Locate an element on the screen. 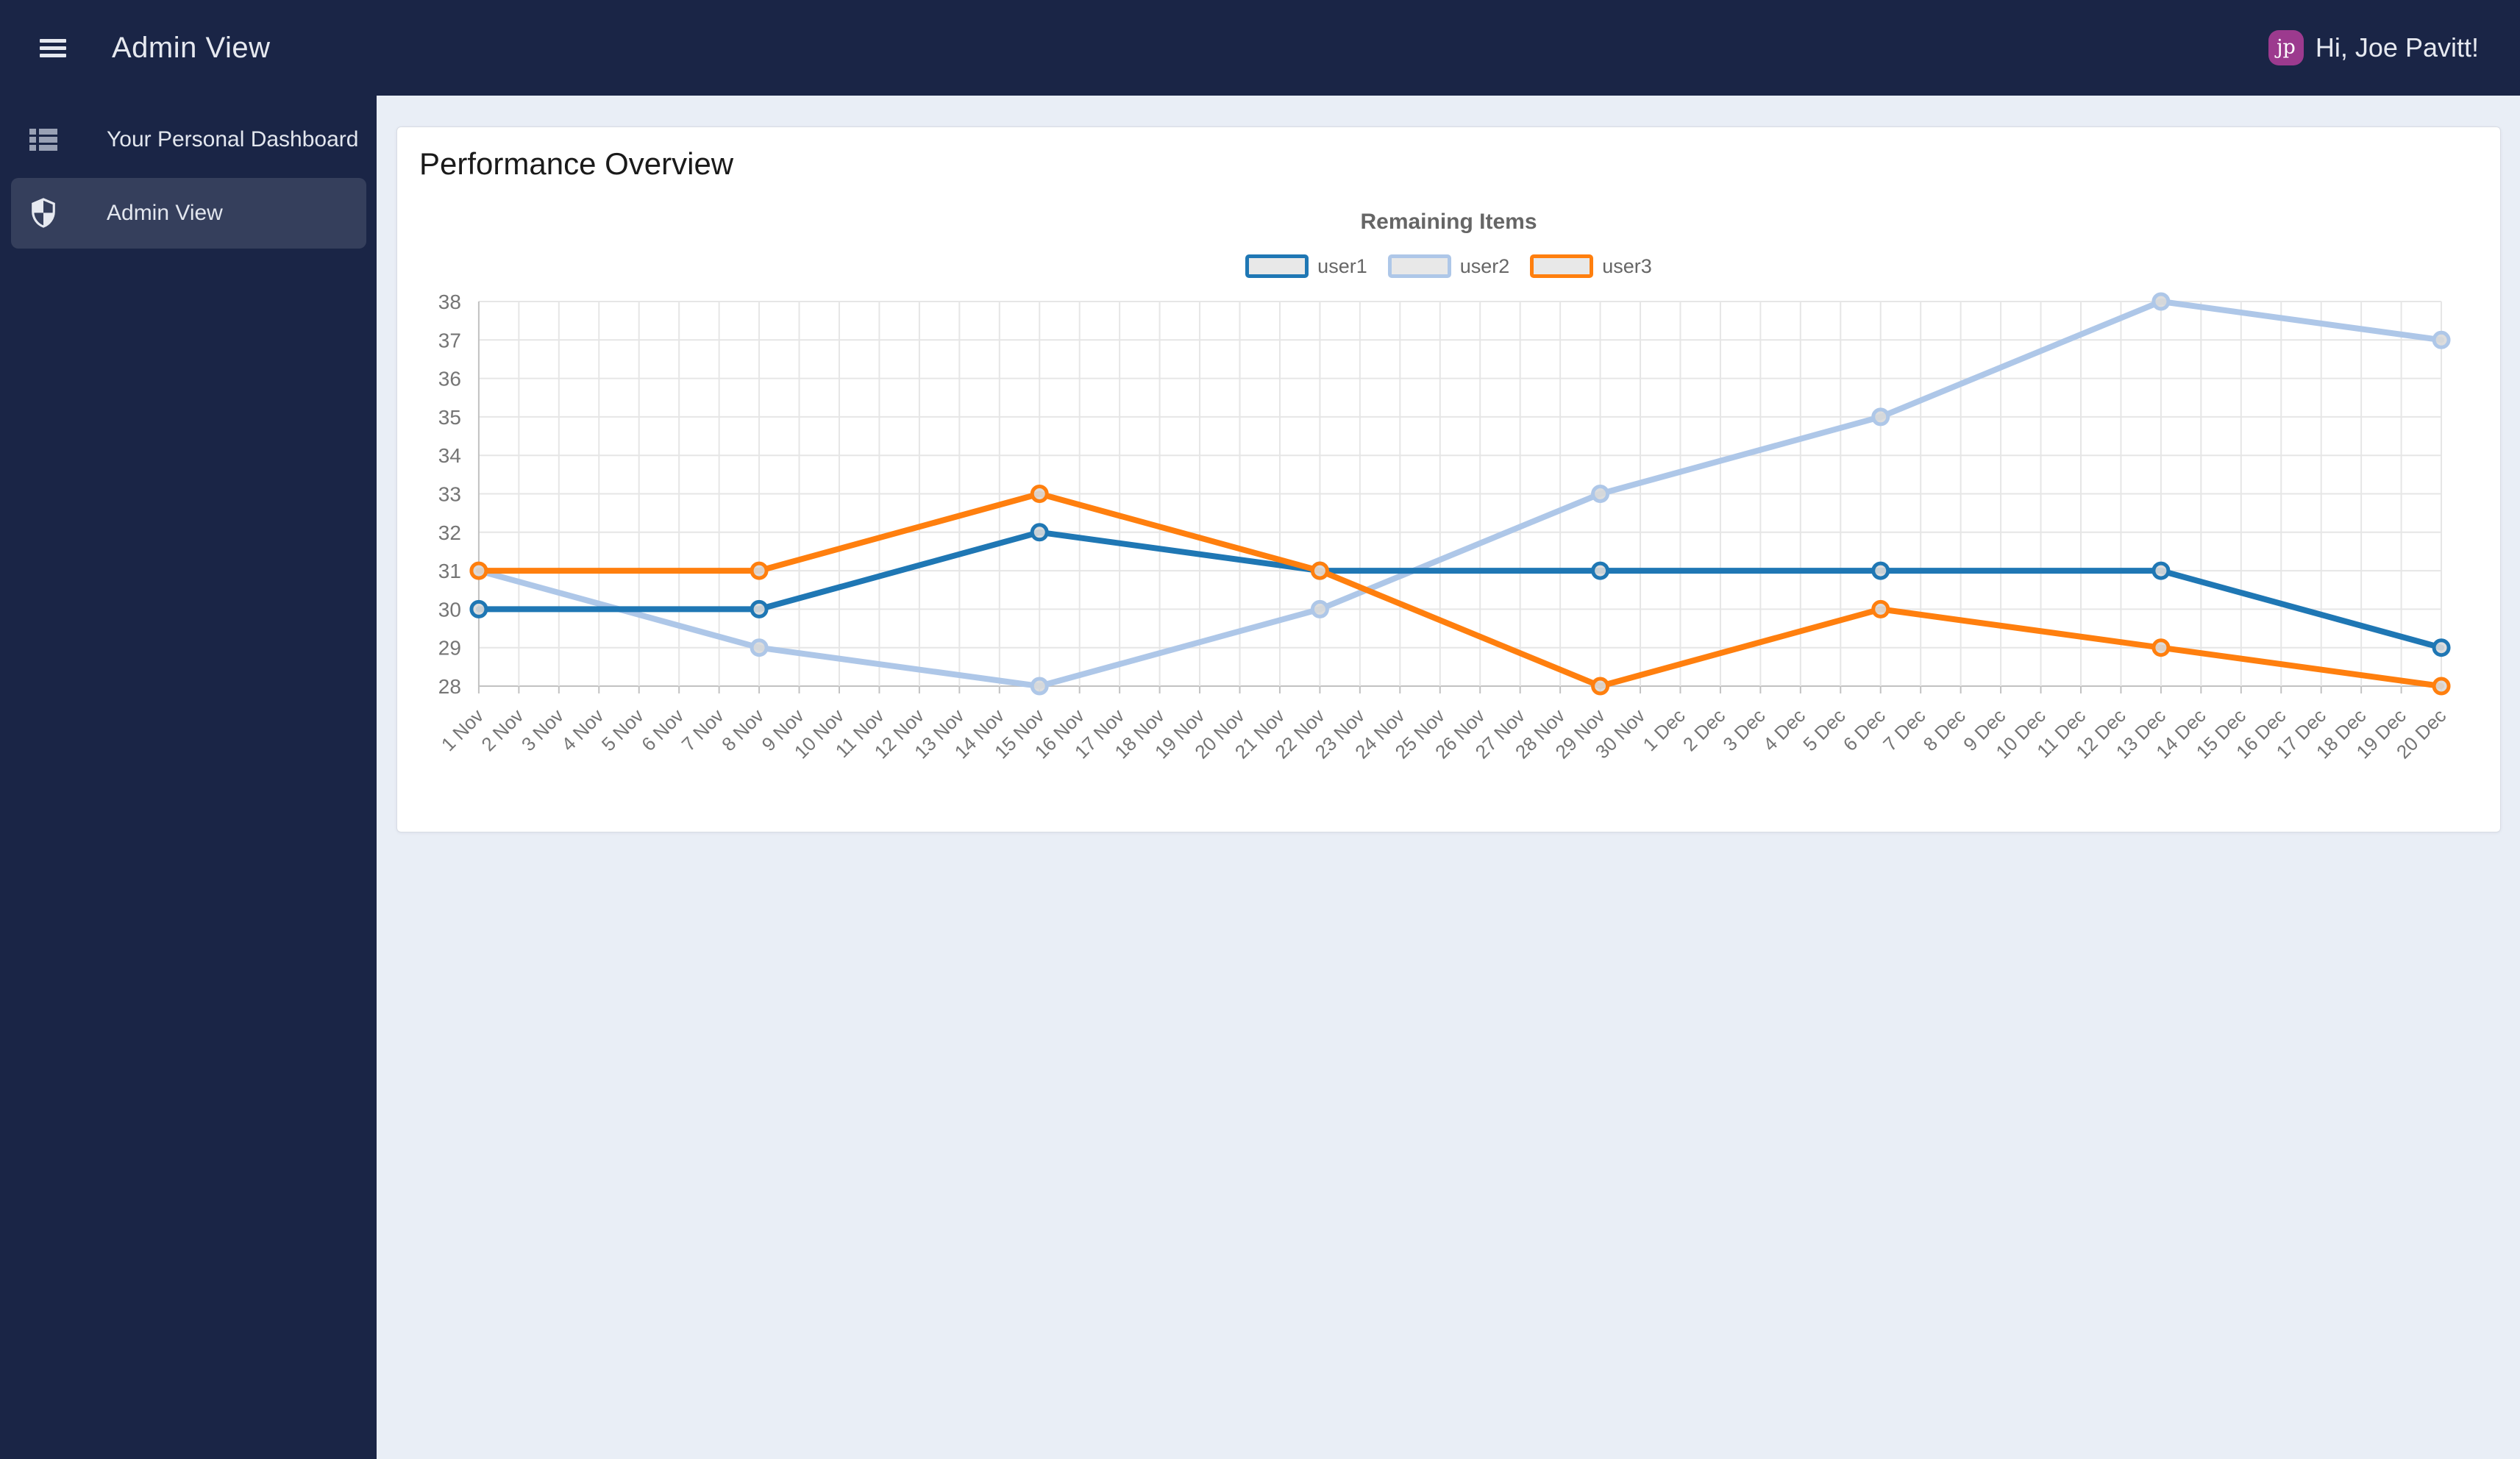  menu-button is located at coordinates (53, 48).